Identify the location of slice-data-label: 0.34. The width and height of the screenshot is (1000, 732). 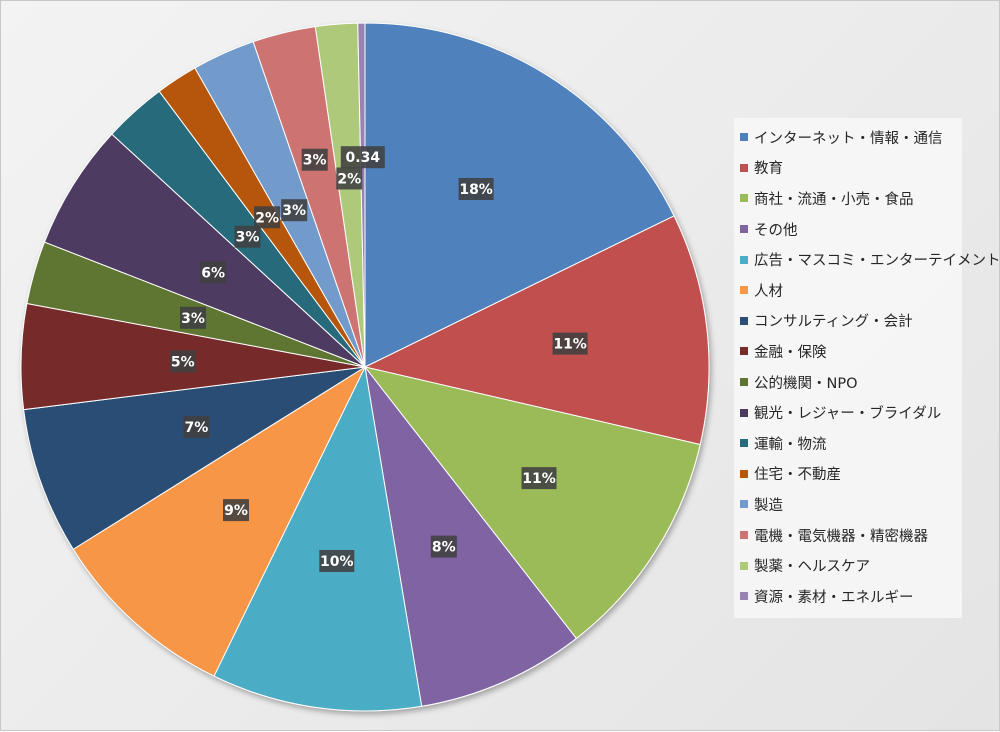
(362, 157).